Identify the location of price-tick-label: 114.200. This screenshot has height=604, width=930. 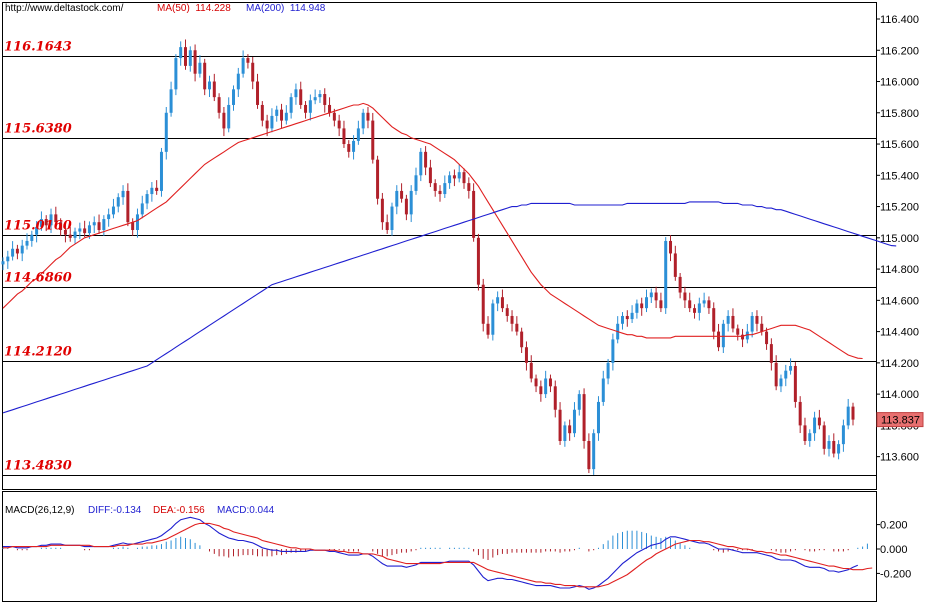
(899, 364).